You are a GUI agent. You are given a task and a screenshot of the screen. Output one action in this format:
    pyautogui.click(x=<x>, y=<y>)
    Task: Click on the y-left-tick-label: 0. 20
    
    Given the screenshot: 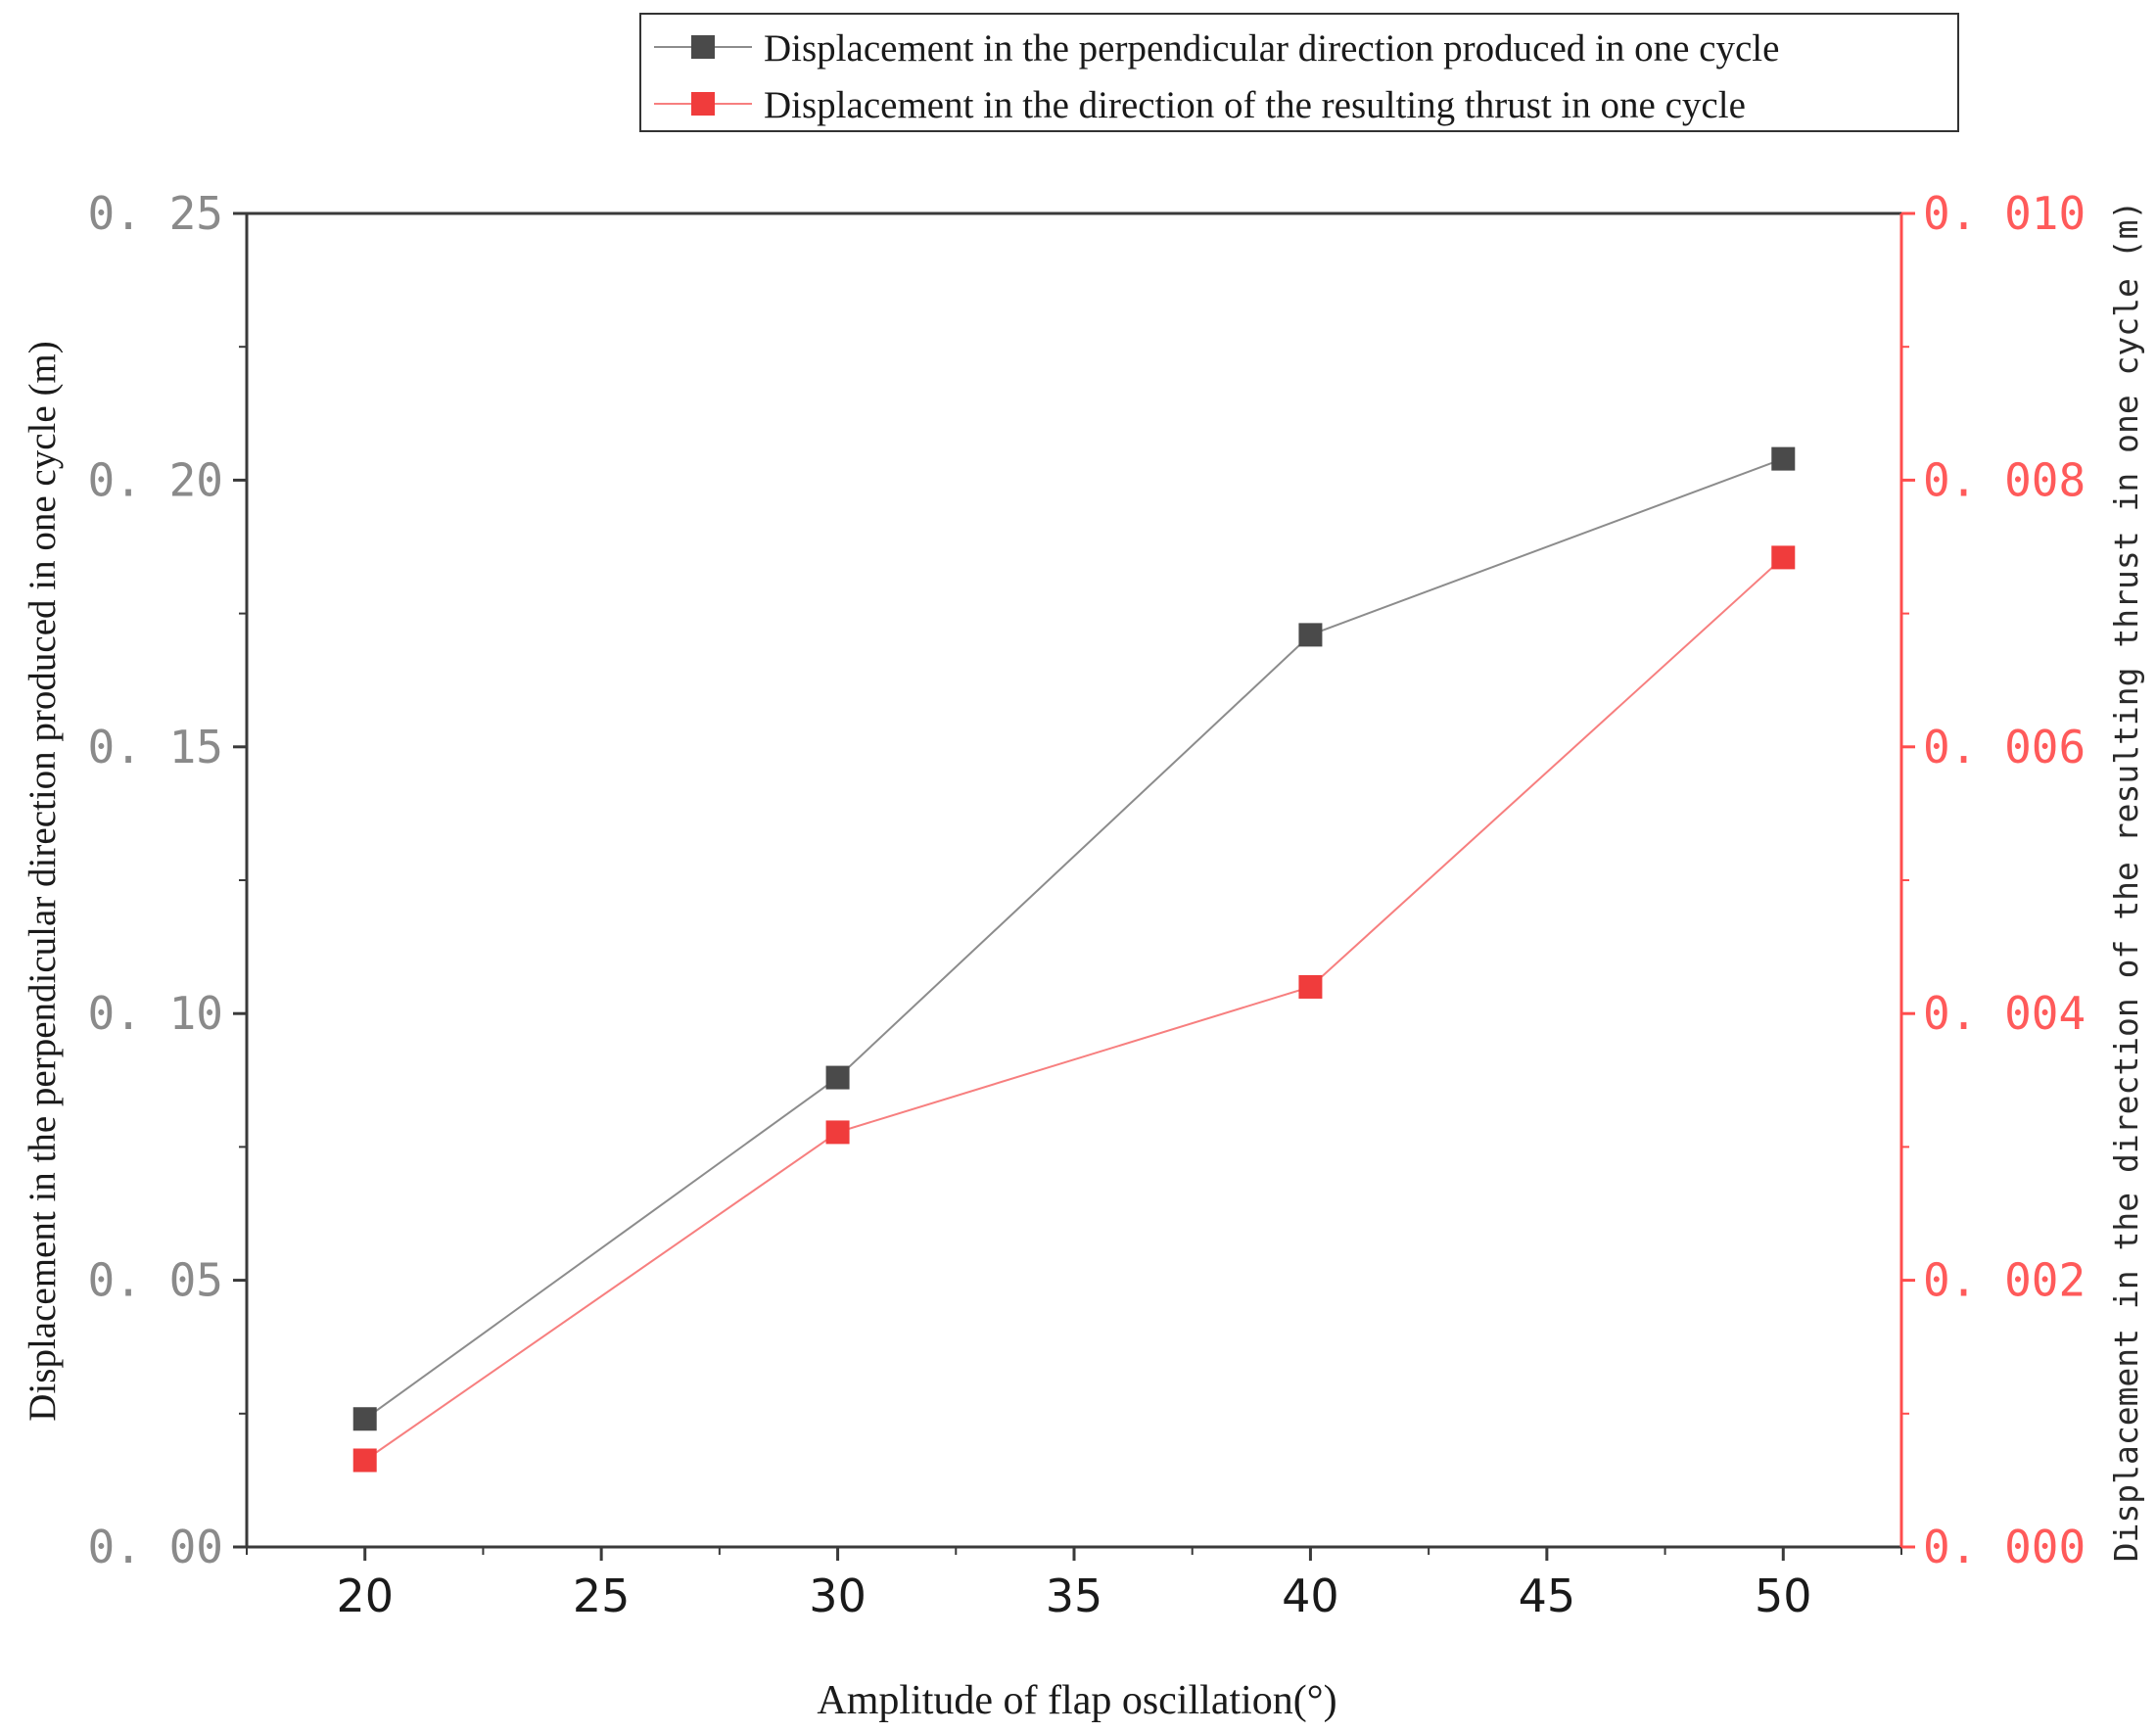 What is the action you would take?
    pyautogui.click(x=156, y=480)
    